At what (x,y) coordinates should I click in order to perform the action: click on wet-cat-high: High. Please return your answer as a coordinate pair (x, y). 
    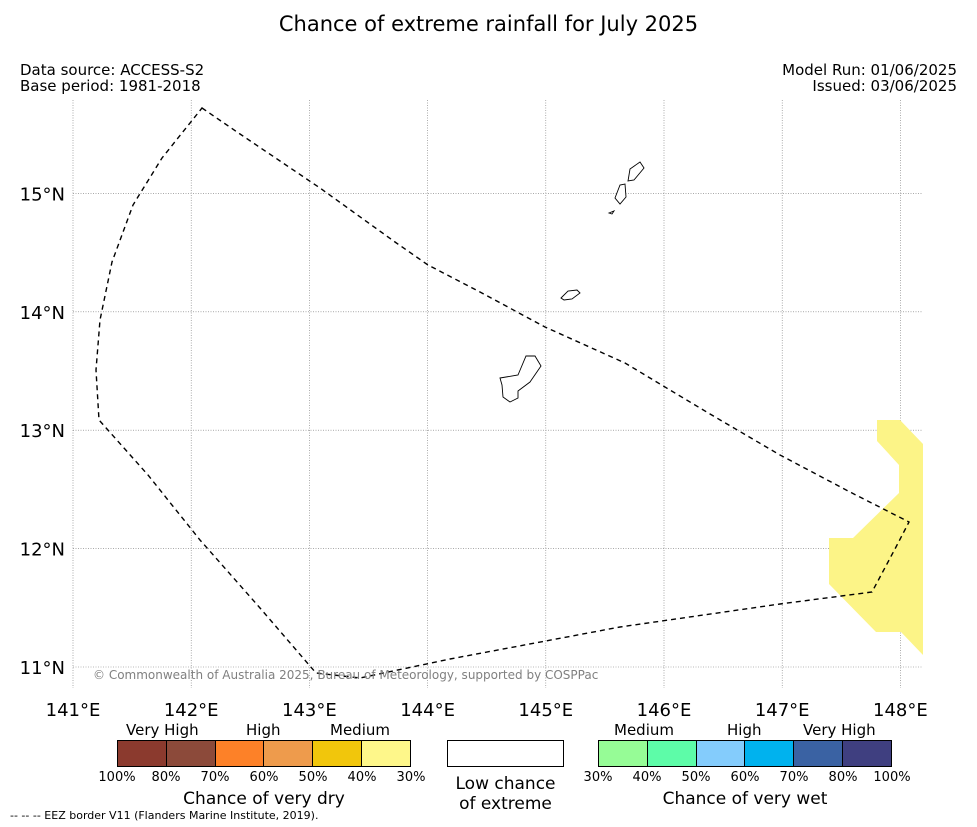
    Looking at the image, I should click on (744, 730).